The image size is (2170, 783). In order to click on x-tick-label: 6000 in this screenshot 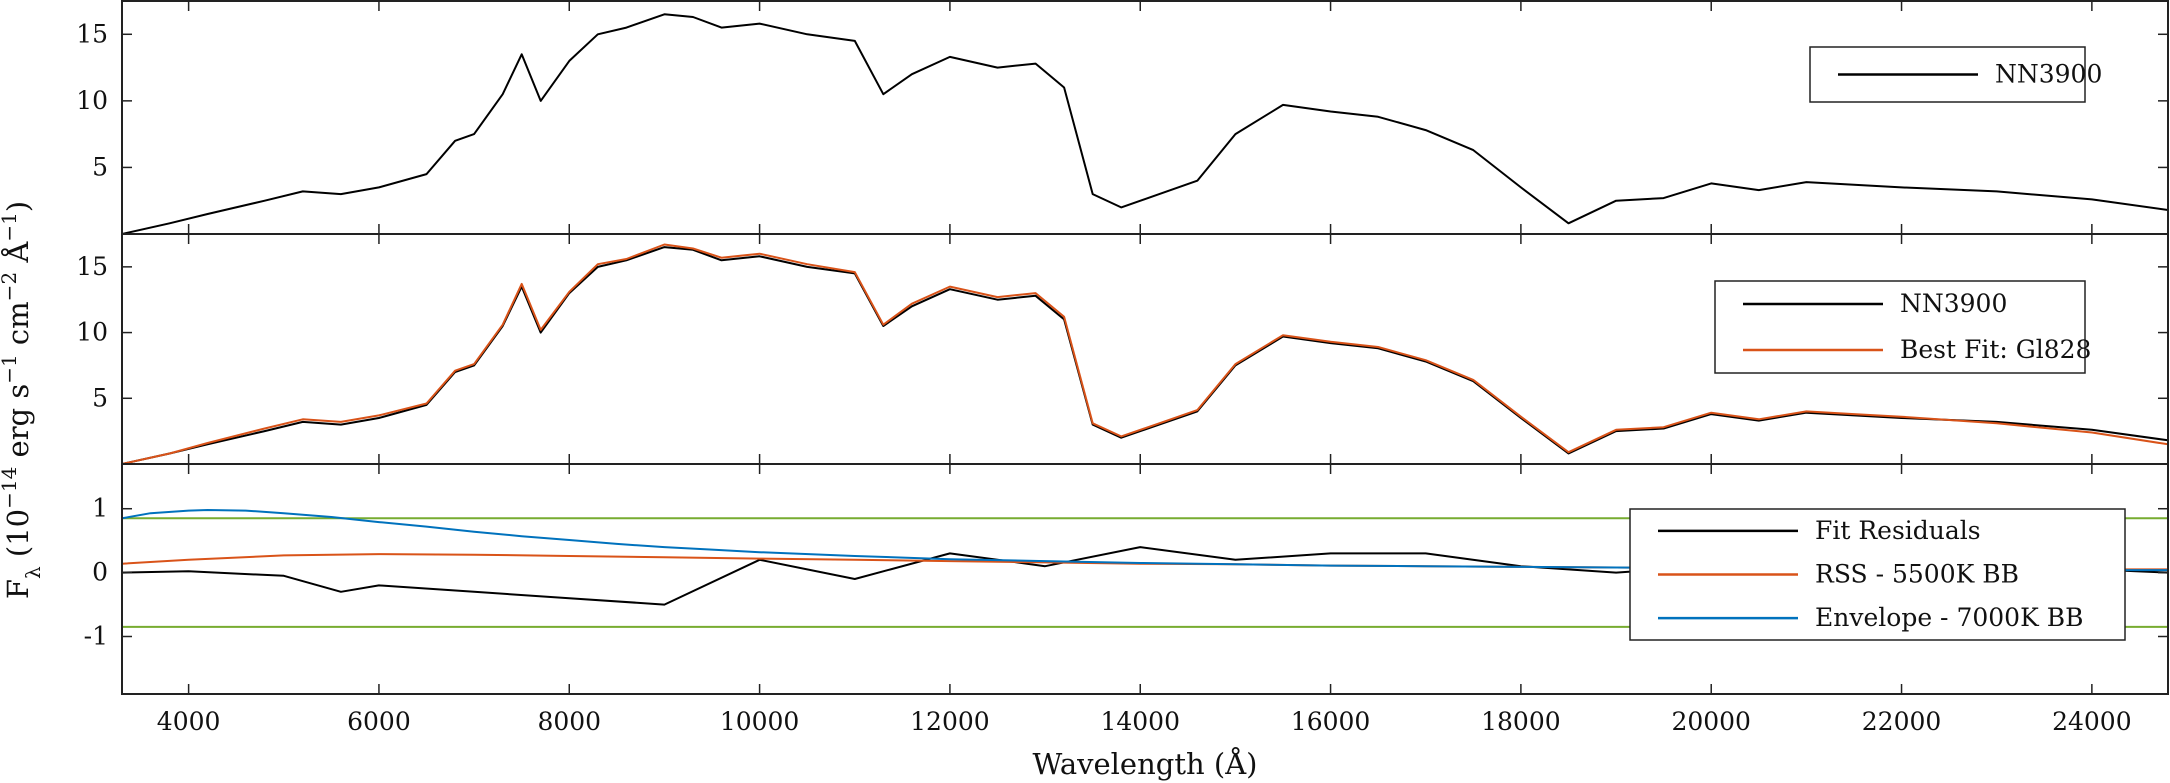, I will do `click(379, 721)`.